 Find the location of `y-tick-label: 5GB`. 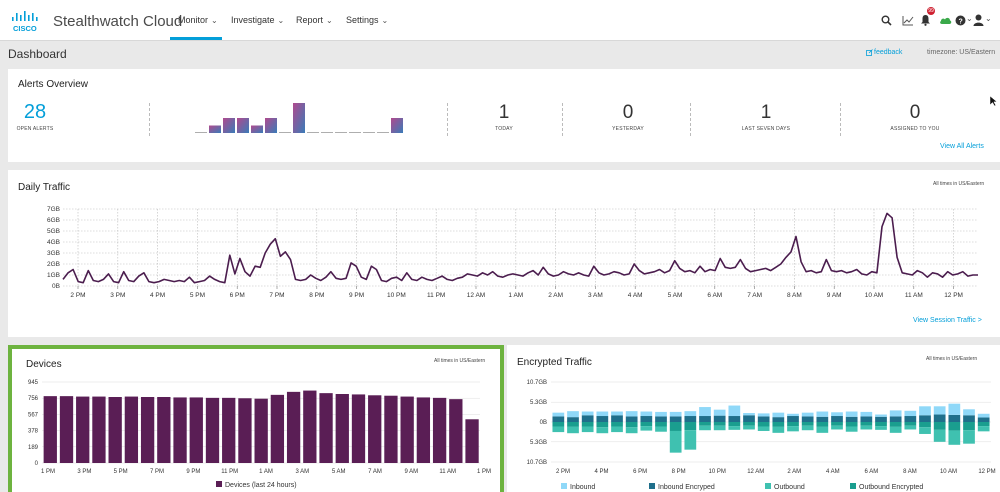

y-tick-label: 5GB is located at coordinates (53, 231).